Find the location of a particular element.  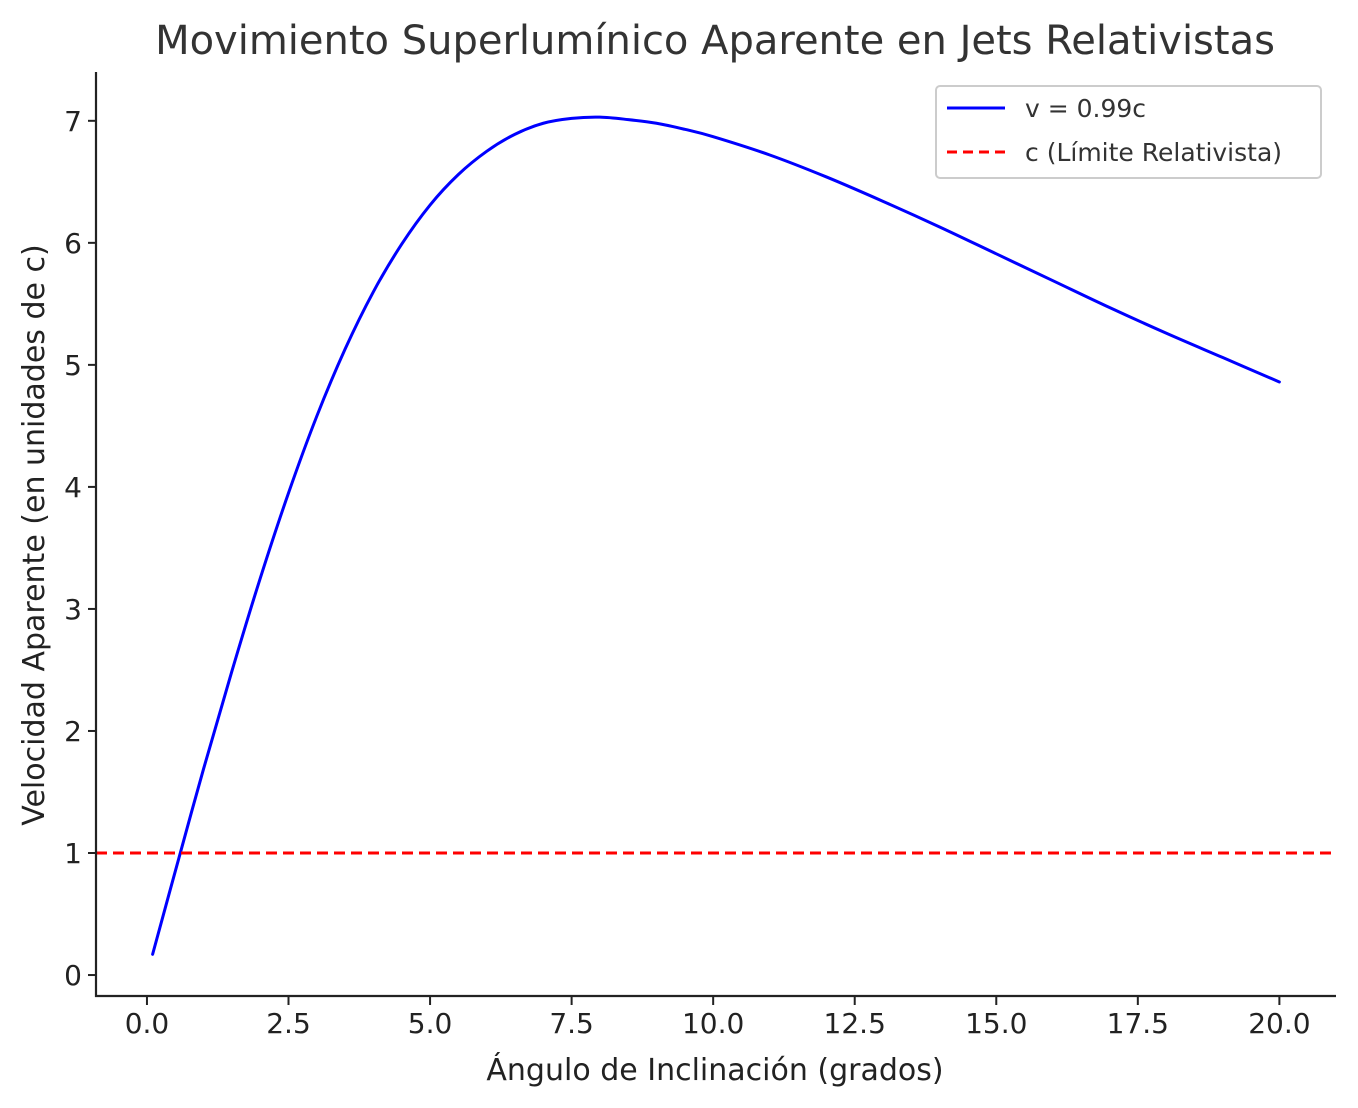

x-tick-label: 15.0 is located at coordinates (996, 1023).